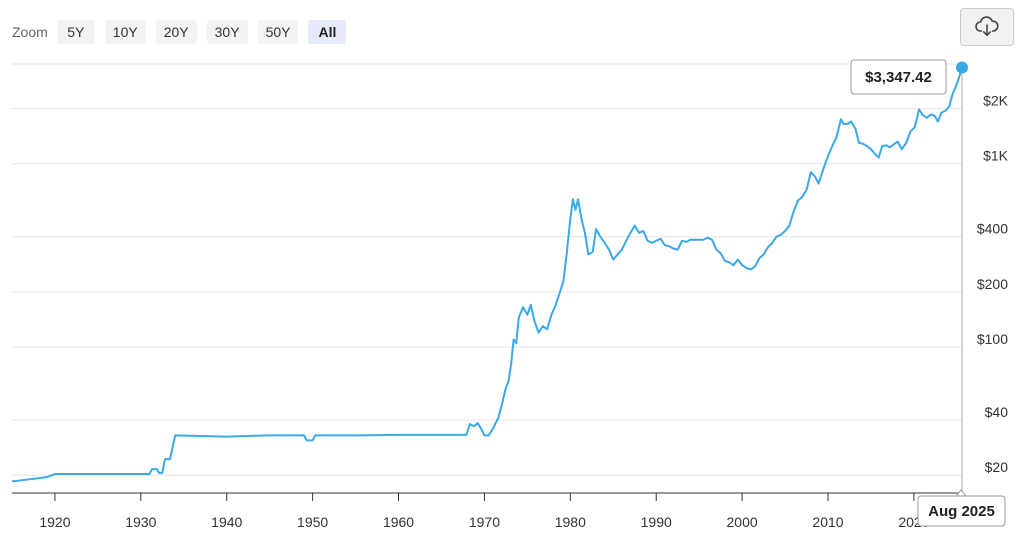 Image resolution: width=1024 pixels, height=546 pixels. What do you see at coordinates (278, 32) in the screenshot?
I see `zoom-50y-button: 50Y` at bounding box center [278, 32].